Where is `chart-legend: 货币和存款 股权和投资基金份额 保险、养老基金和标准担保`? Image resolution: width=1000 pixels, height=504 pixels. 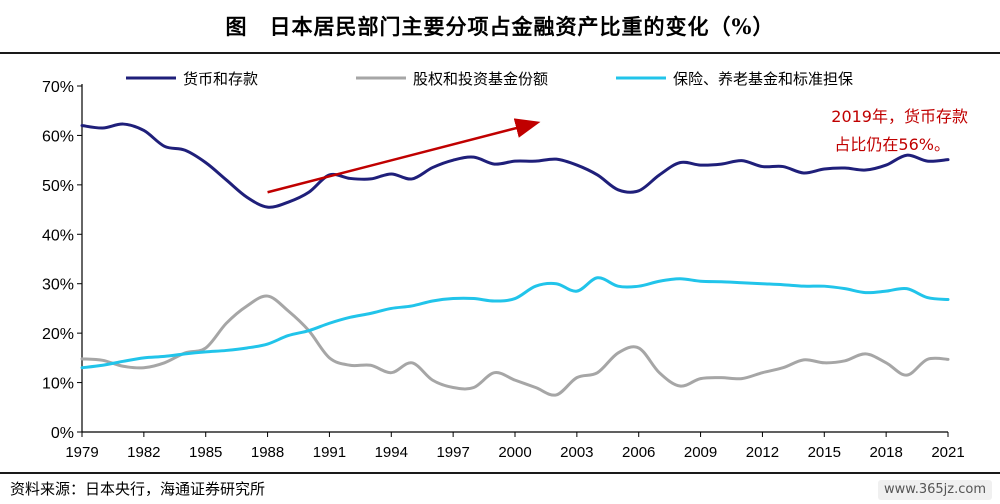
chart-legend: 货币和存款 股权和投资基金份额 保险、养老基金和标准担保 is located at coordinates (489, 79).